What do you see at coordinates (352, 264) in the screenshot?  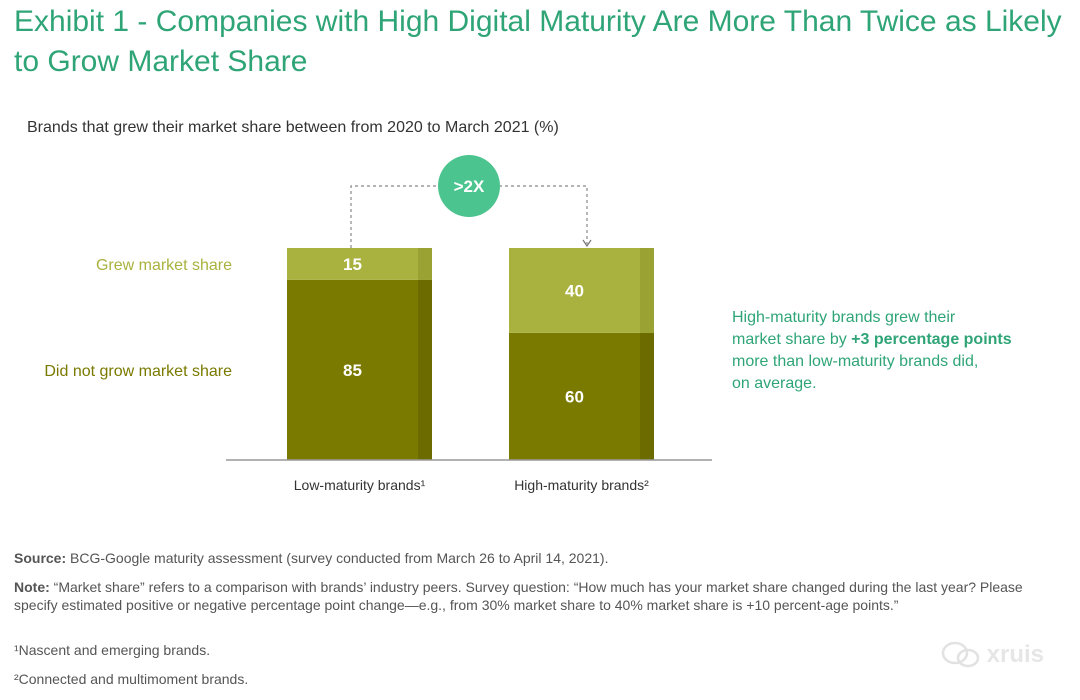 I see `value-label-grew-0: 15` at bounding box center [352, 264].